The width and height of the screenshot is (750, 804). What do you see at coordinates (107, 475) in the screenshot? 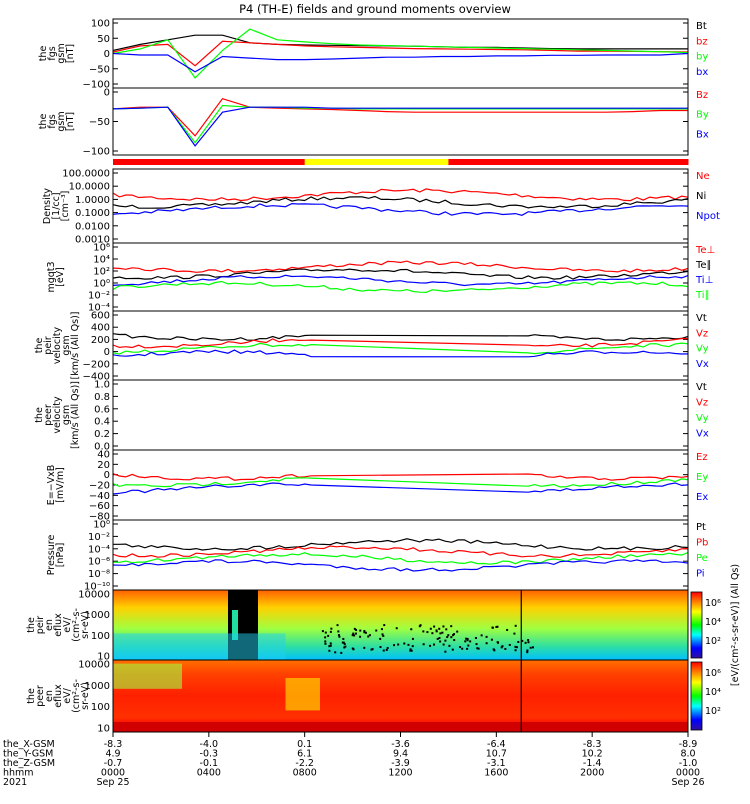
I see `y-tick-label: 0` at bounding box center [107, 475].